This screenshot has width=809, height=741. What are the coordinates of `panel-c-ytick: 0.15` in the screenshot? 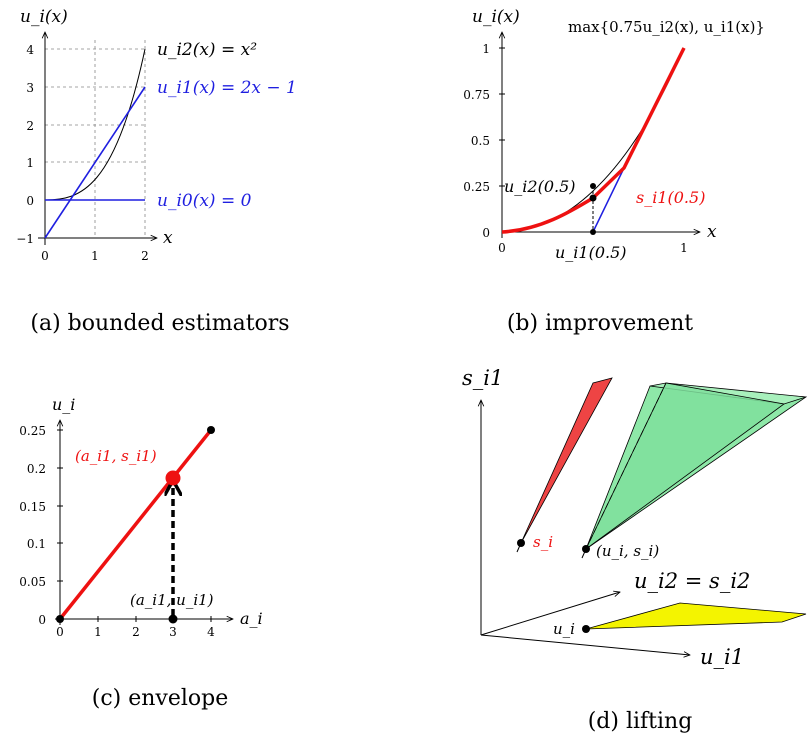 It's located at (32, 507).